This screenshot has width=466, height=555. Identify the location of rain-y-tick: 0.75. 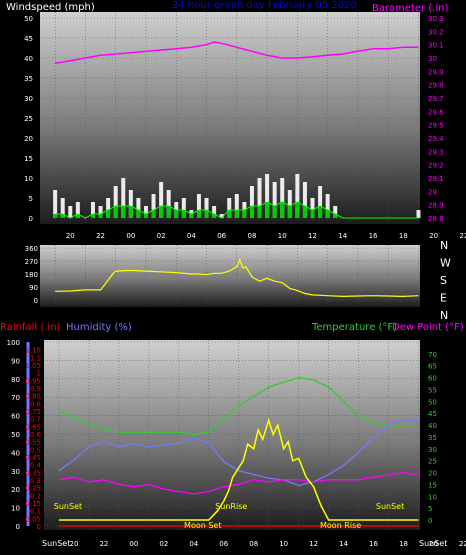
(33, 412).